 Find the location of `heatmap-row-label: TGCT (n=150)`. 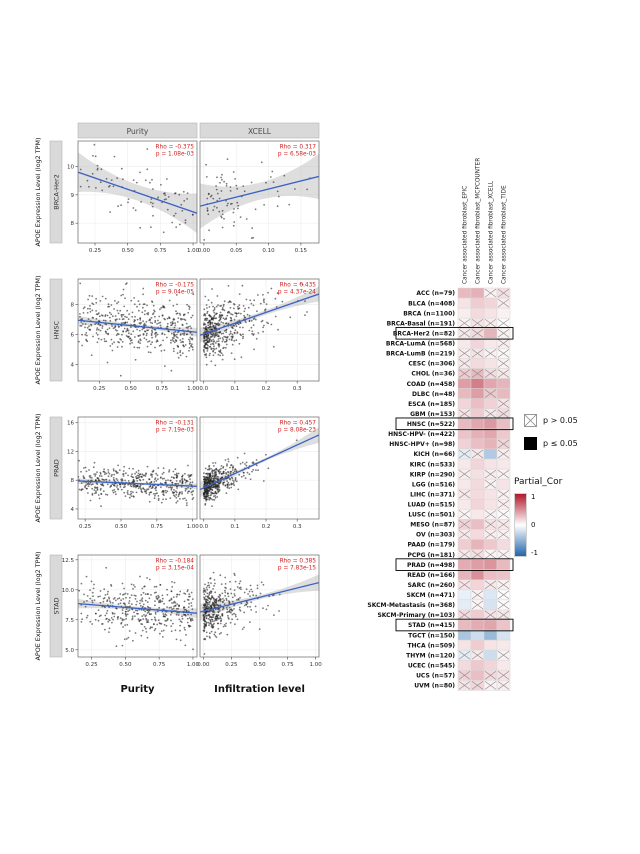

heatmap-row-label: TGCT (n=150) is located at coordinates (431, 635).